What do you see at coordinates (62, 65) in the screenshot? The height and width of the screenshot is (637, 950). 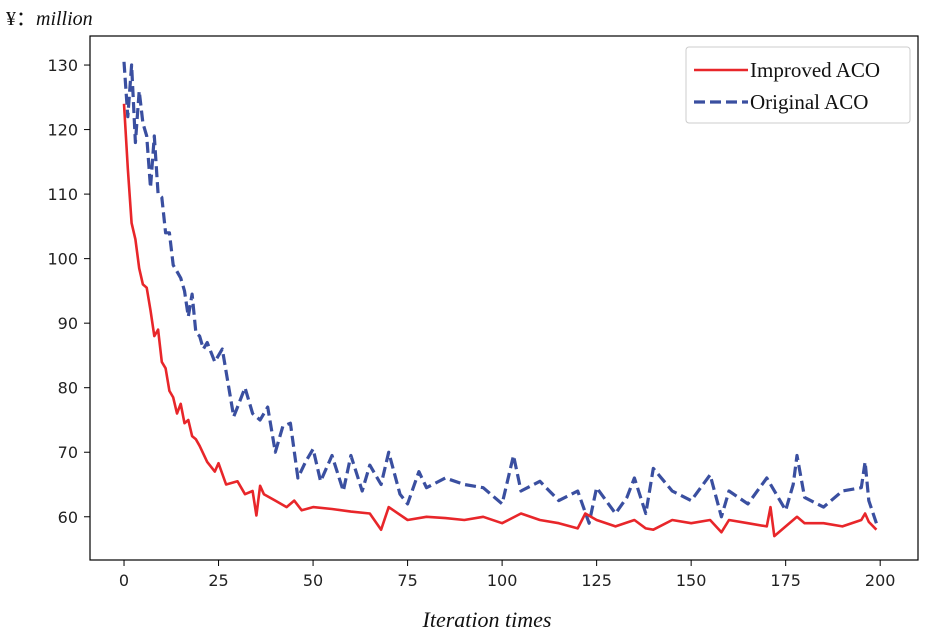 I see `y-tick-label: 130` at bounding box center [62, 65].